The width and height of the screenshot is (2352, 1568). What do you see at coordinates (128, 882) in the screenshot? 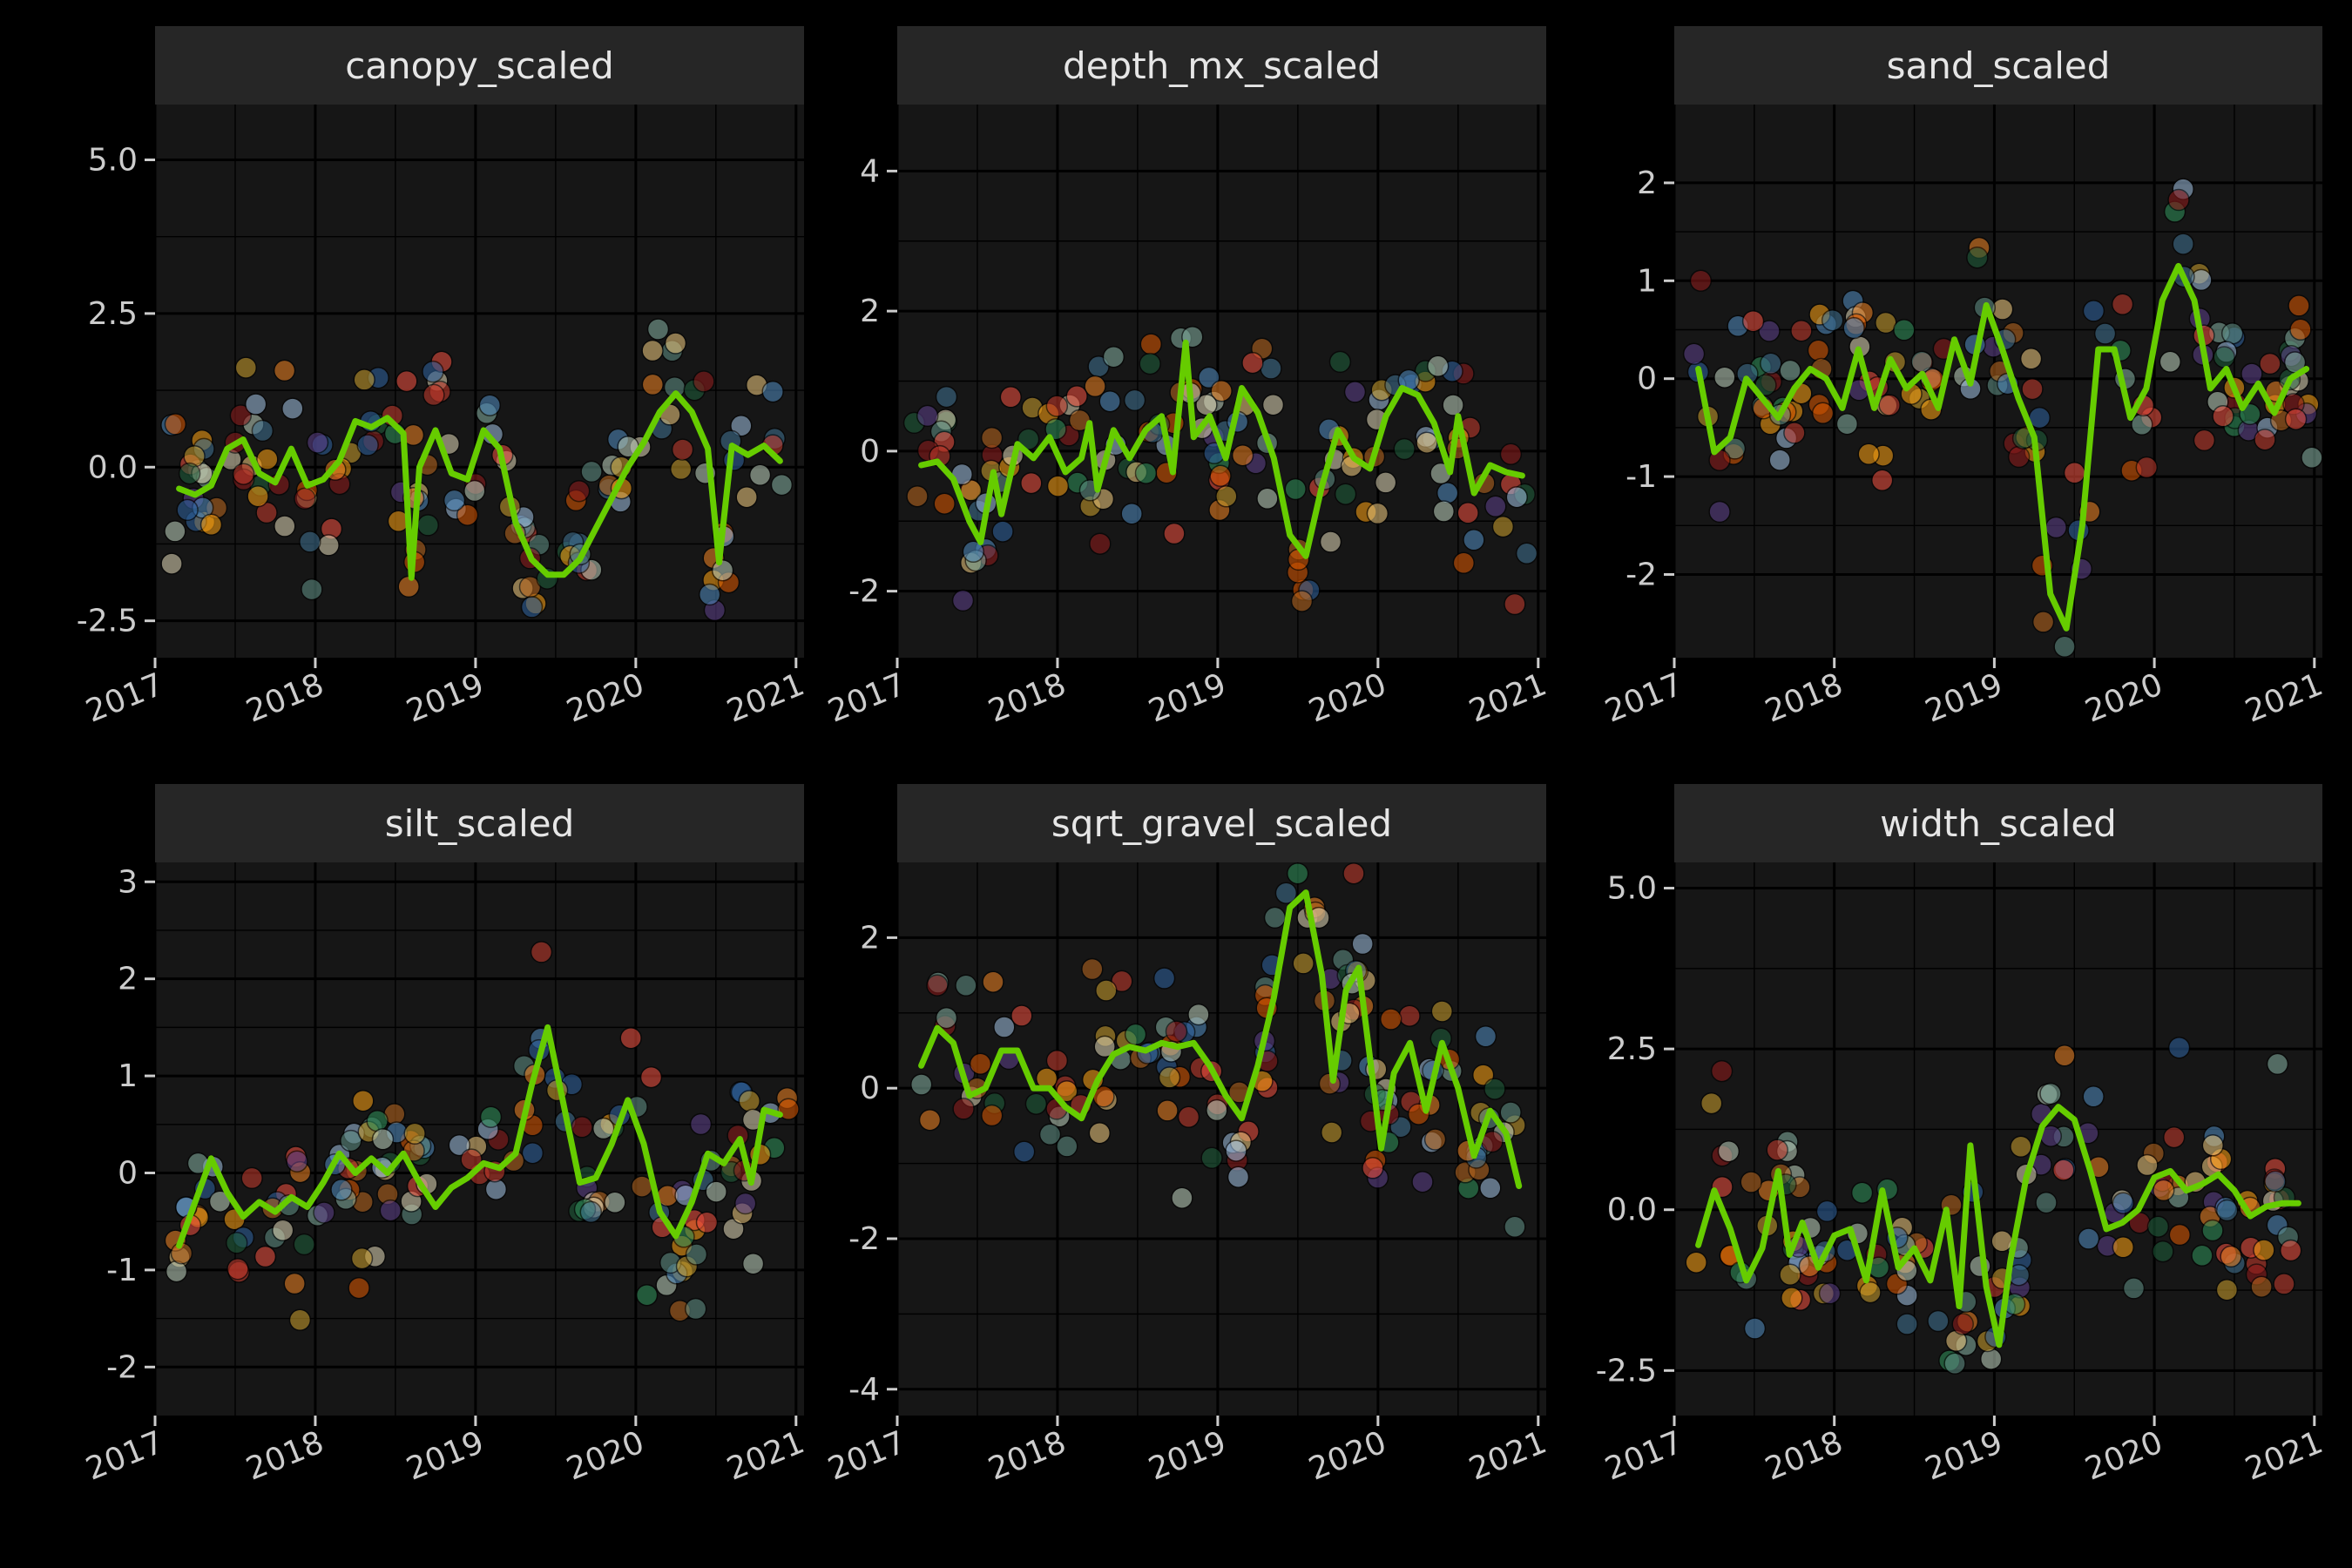
I see `y-tick-label: 3` at bounding box center [128, 882].